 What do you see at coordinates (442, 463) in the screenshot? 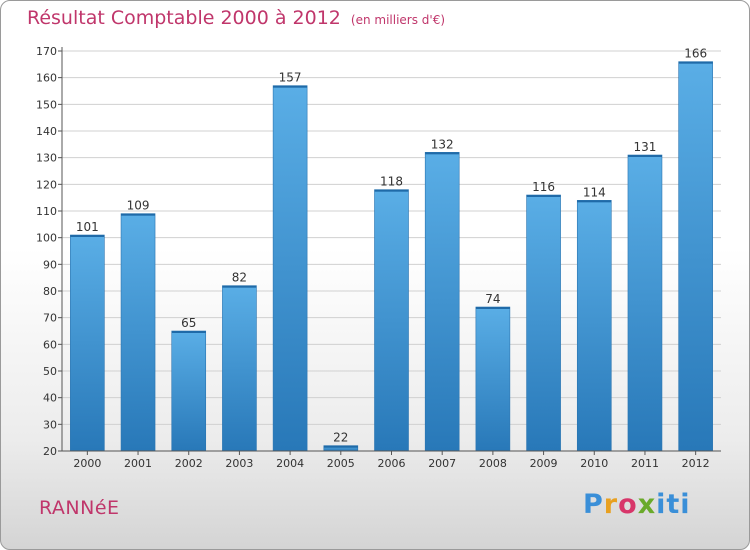
I see `x-tick-label-2007: 2007` at bounding box center [442, 463].